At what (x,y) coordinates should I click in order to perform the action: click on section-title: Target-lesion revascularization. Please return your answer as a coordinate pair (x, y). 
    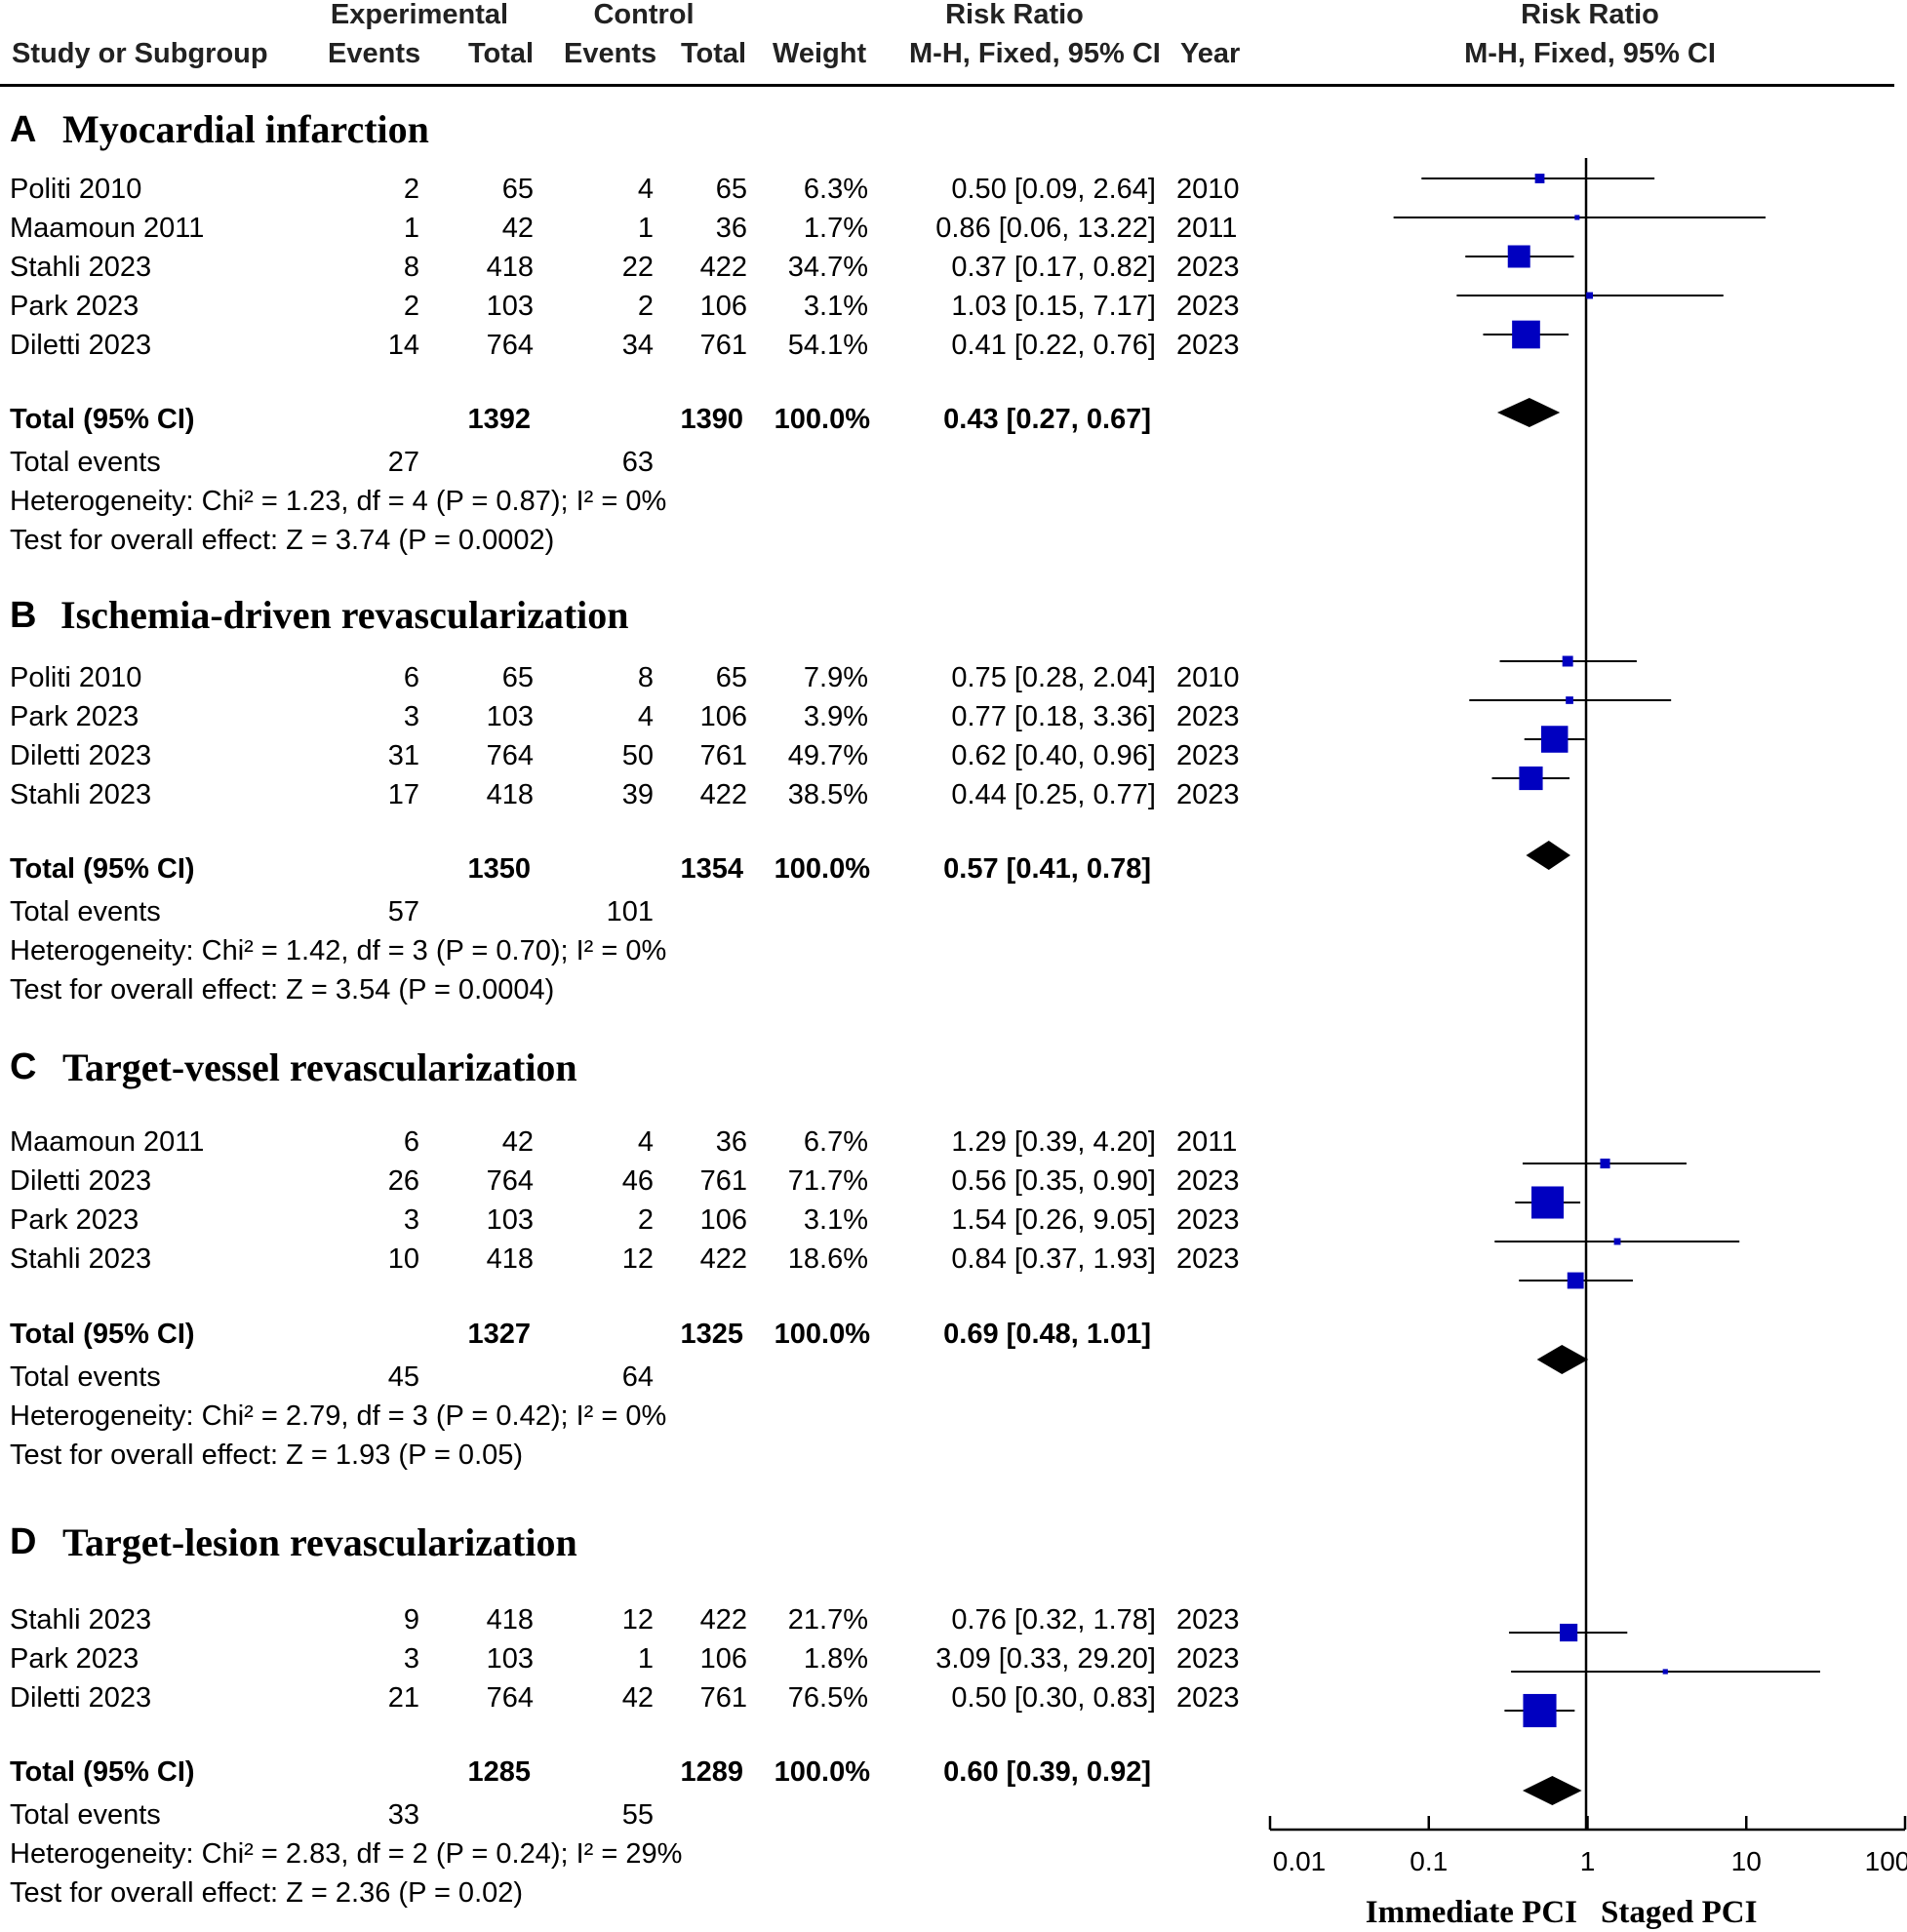
    Looking at the image, I should click on (319, 1542).